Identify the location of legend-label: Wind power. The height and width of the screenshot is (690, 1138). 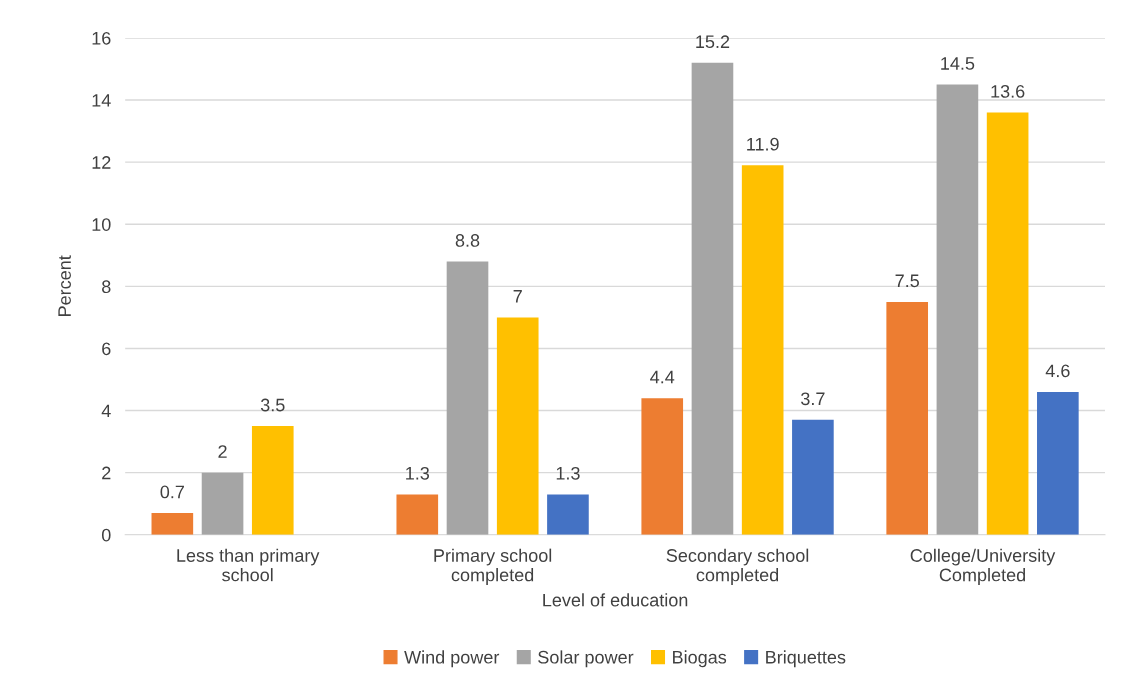
(452, 659).